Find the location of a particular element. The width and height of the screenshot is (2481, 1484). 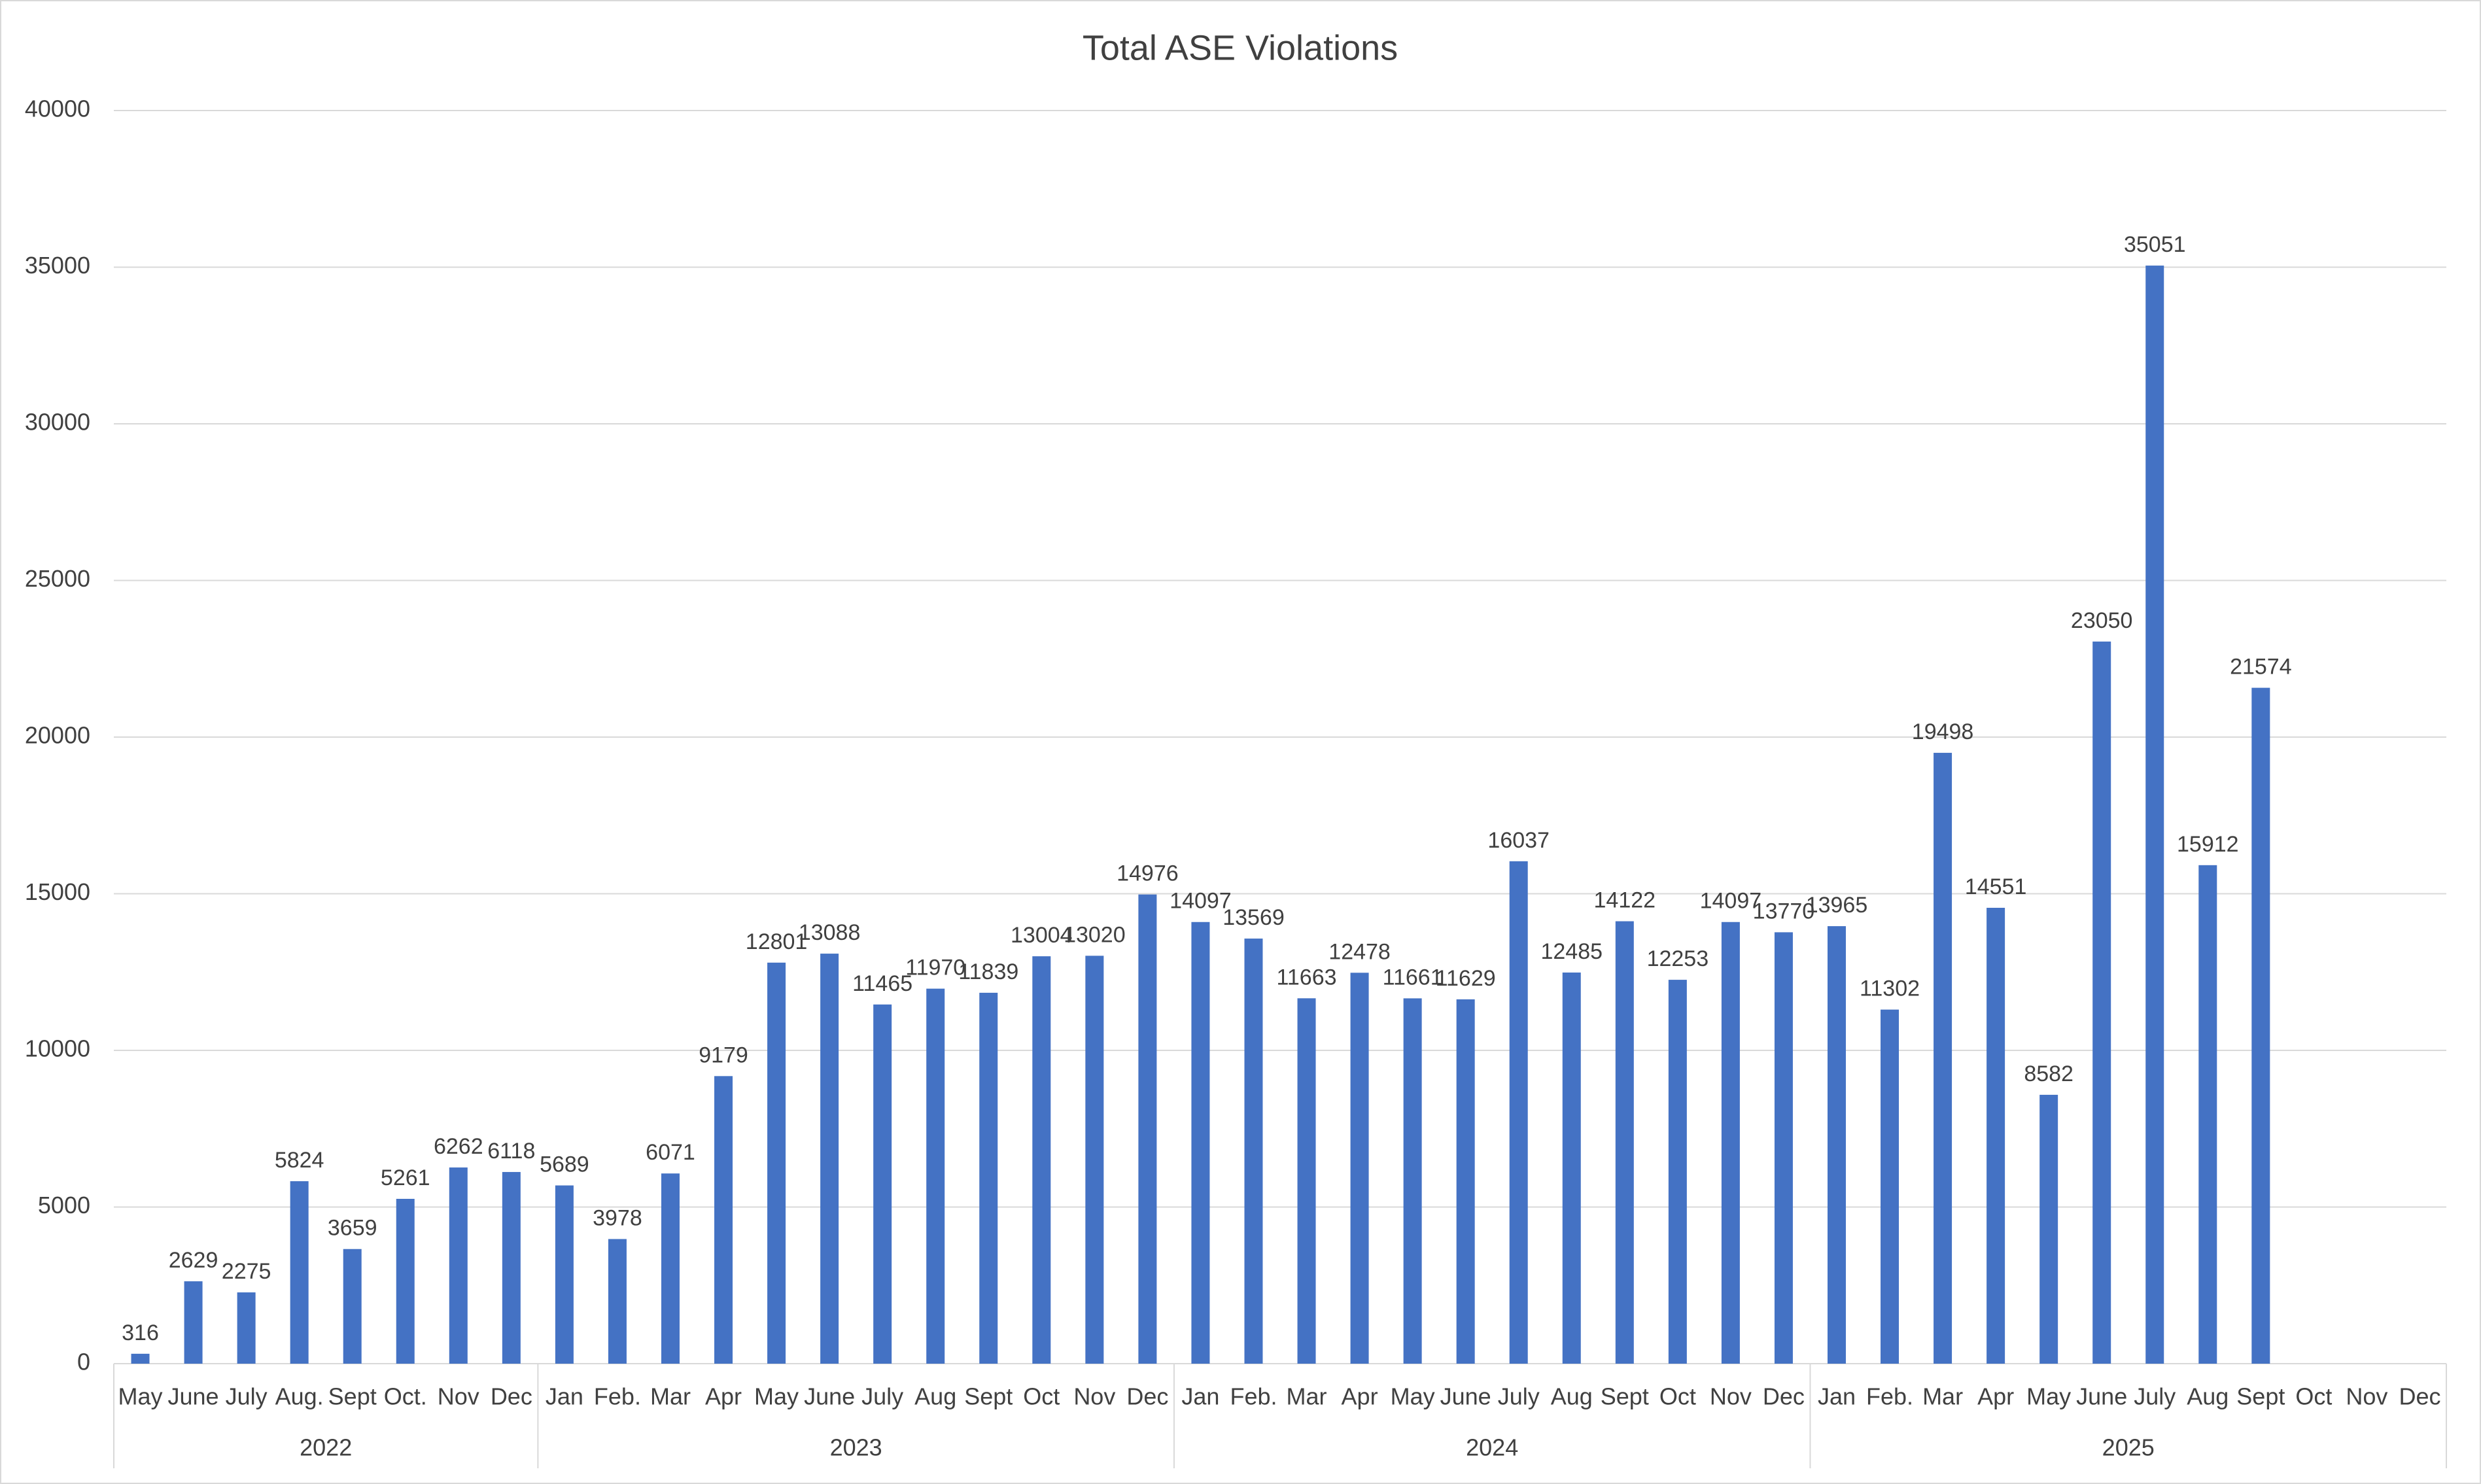

data-label: 21574 is located at coordinates (2261, 667).